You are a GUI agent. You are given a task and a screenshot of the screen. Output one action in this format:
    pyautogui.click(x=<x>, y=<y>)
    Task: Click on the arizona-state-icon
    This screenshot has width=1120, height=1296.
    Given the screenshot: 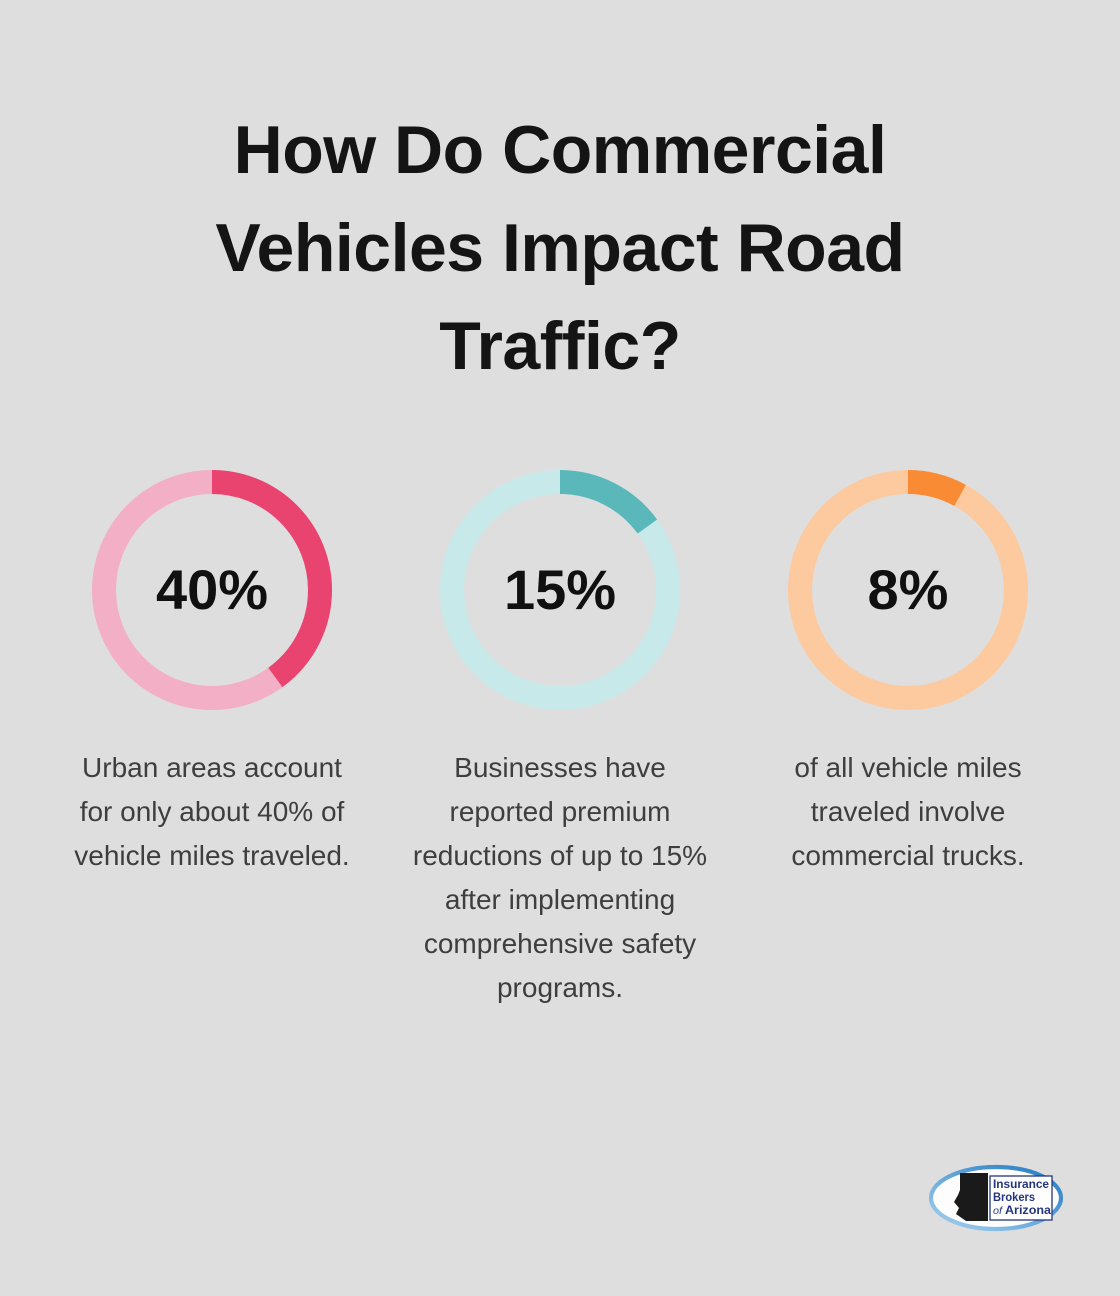 What is the action you would take?
    pyautogui.click(x=971, y=1197)
    